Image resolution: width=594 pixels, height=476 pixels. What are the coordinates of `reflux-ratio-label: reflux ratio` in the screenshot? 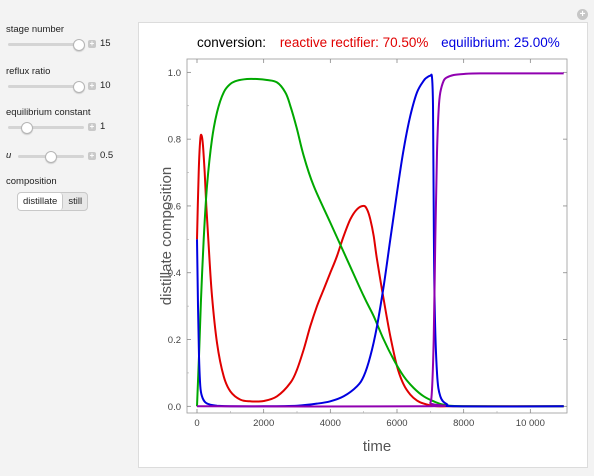 It's located at (28, 71).